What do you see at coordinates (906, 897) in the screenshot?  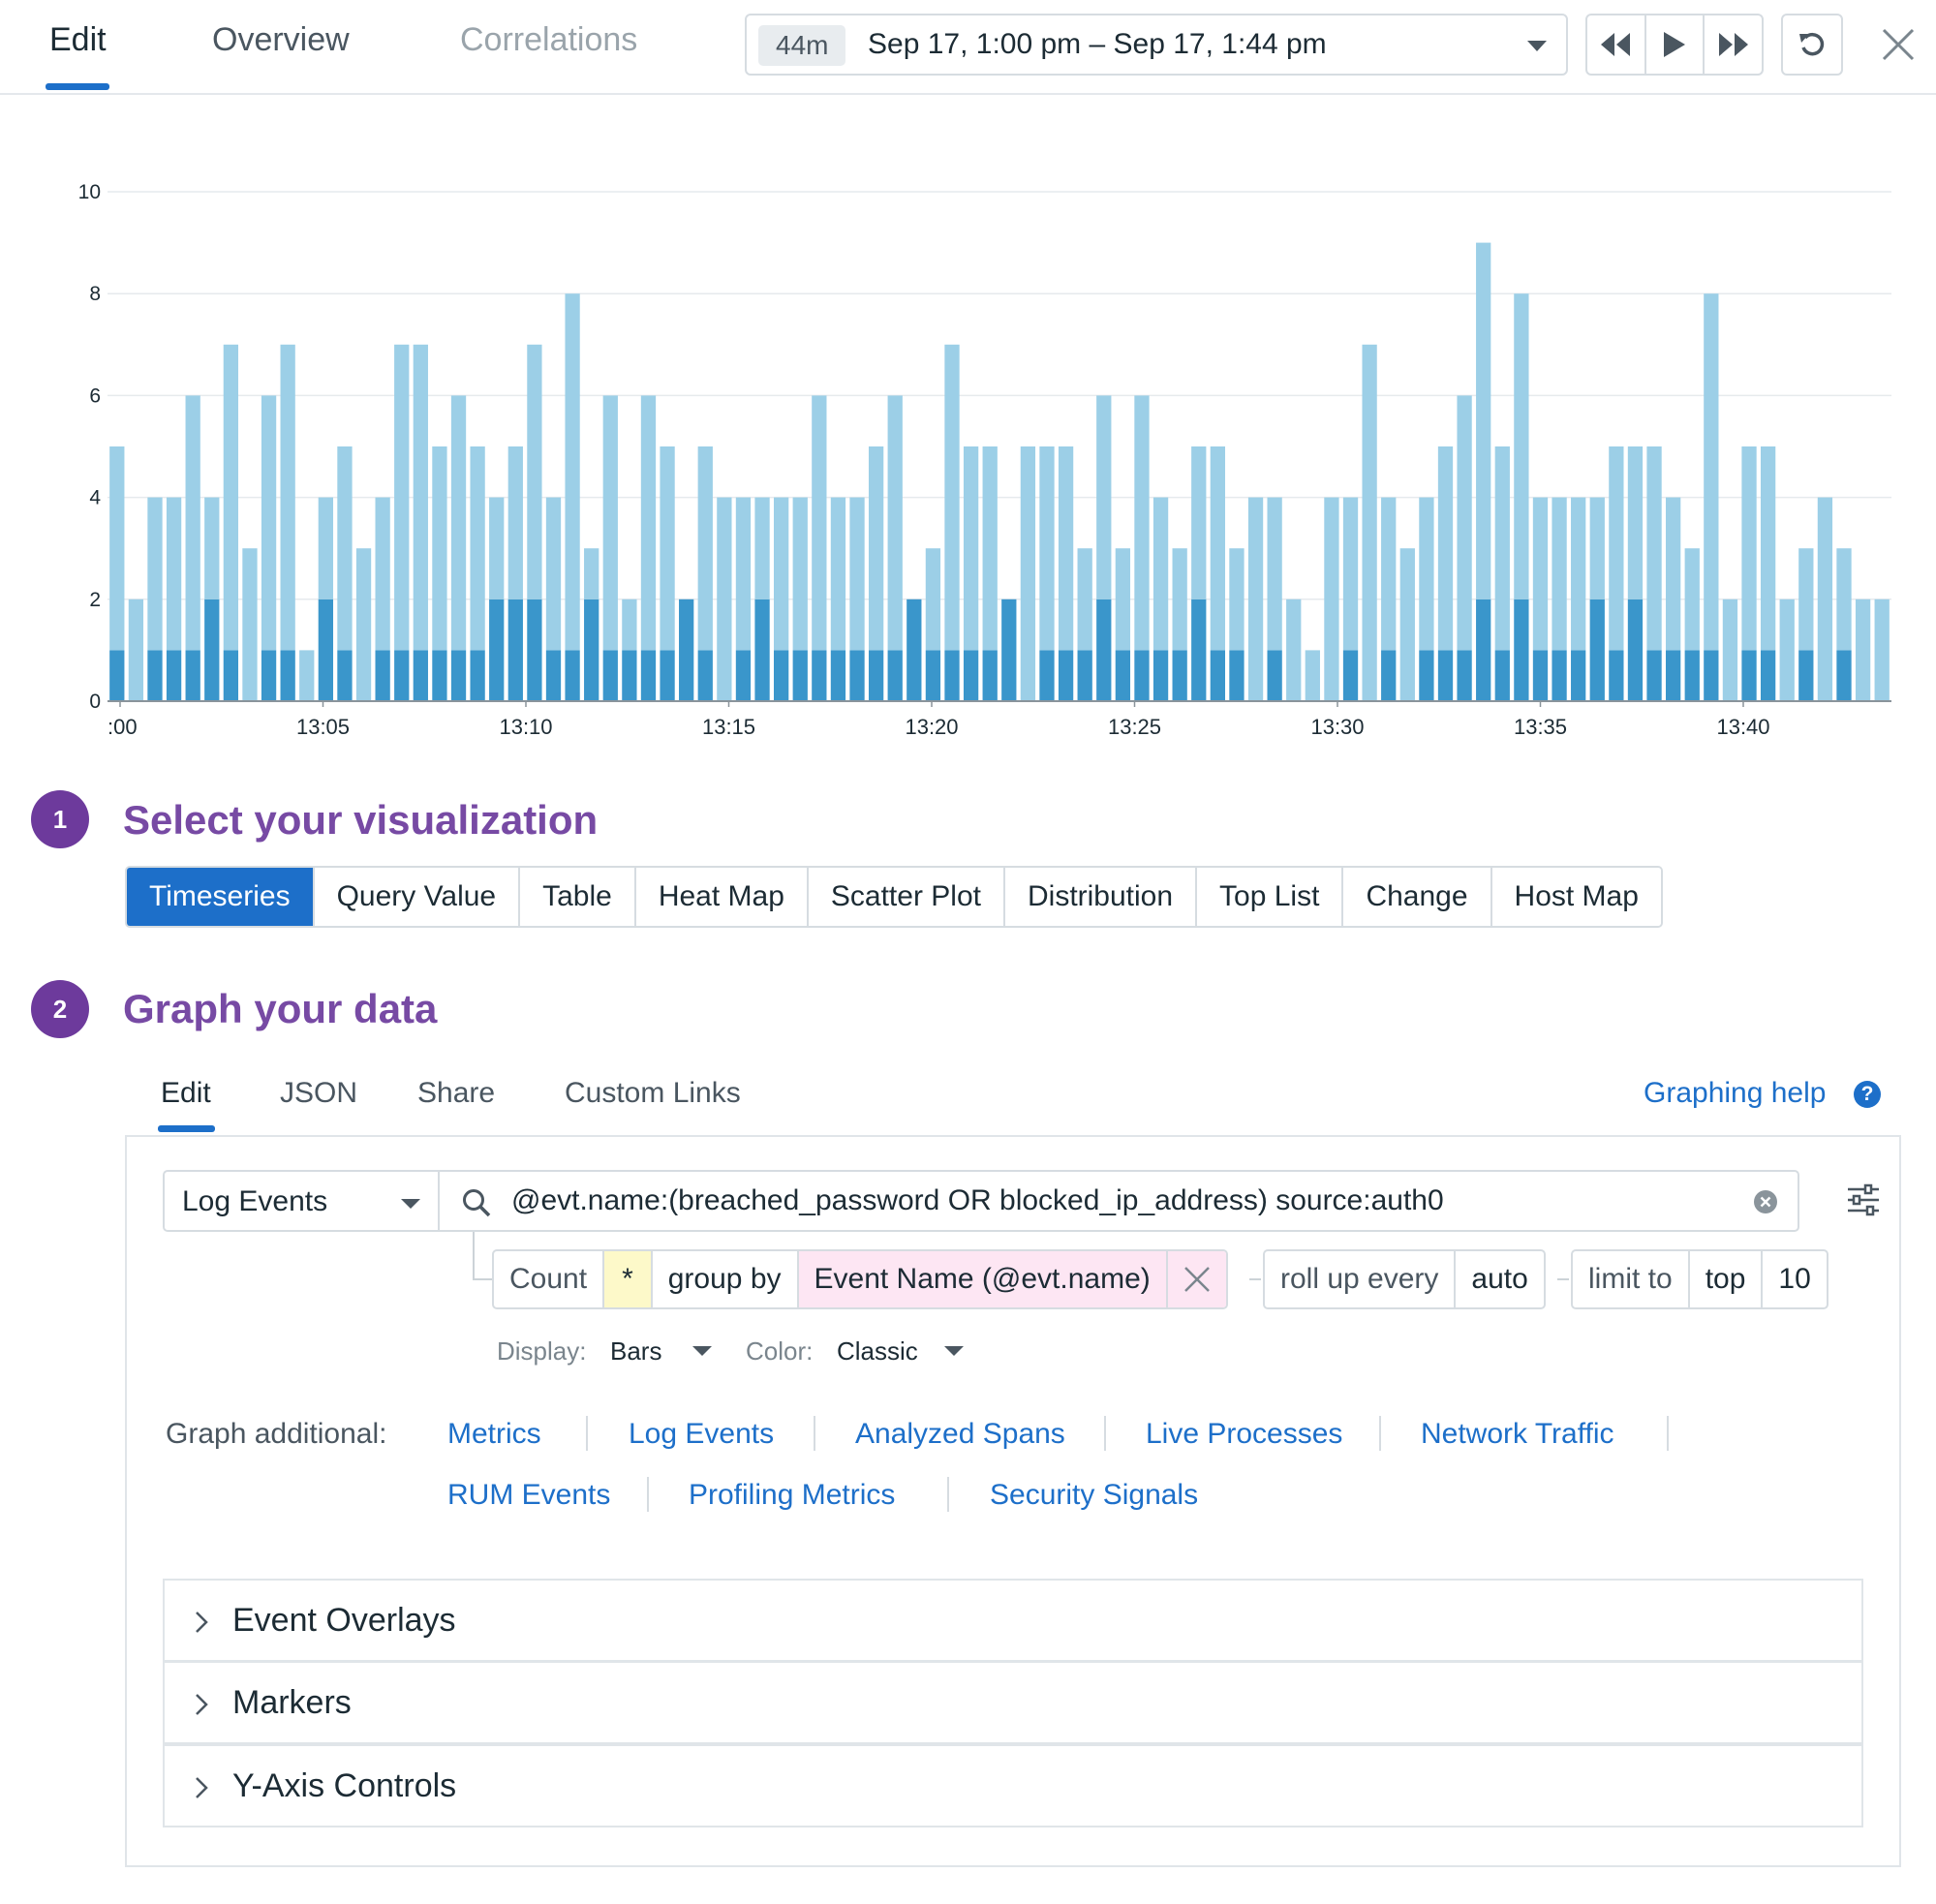 I see `viz-scatter-plot: Scatter Plot` at bounding box center [906, 897].